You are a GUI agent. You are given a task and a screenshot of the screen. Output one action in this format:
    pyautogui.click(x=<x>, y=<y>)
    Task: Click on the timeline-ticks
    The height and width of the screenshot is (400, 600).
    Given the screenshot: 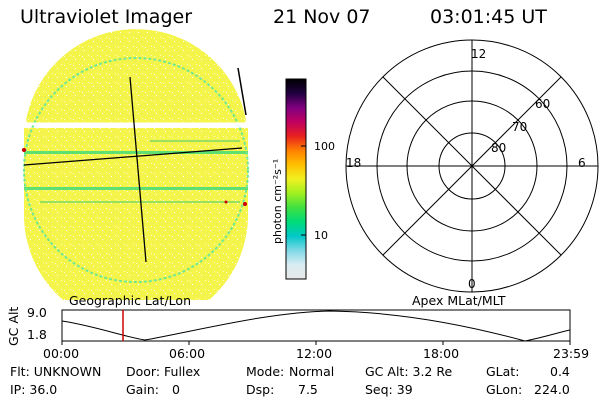 What is the action you would take?
    pyautogui.click(x=316, y=343)
    